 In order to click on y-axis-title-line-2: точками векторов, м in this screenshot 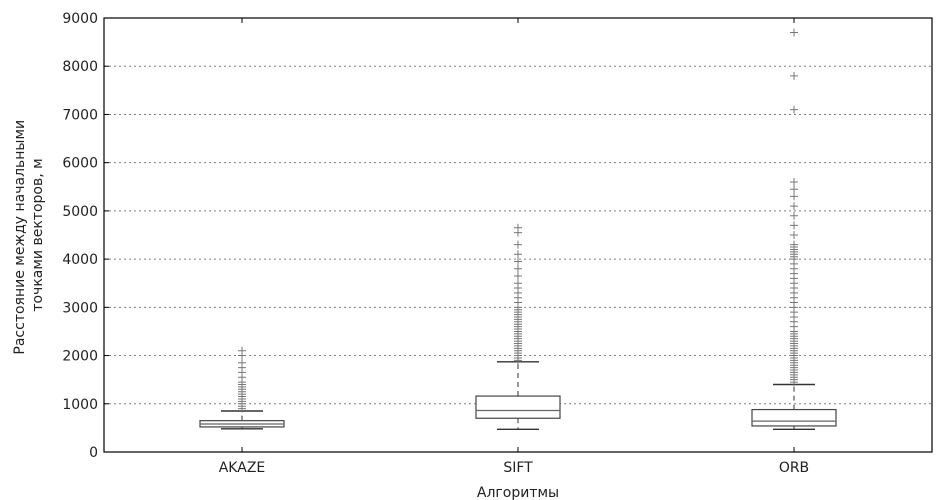, I will do `click(38, 234)`.